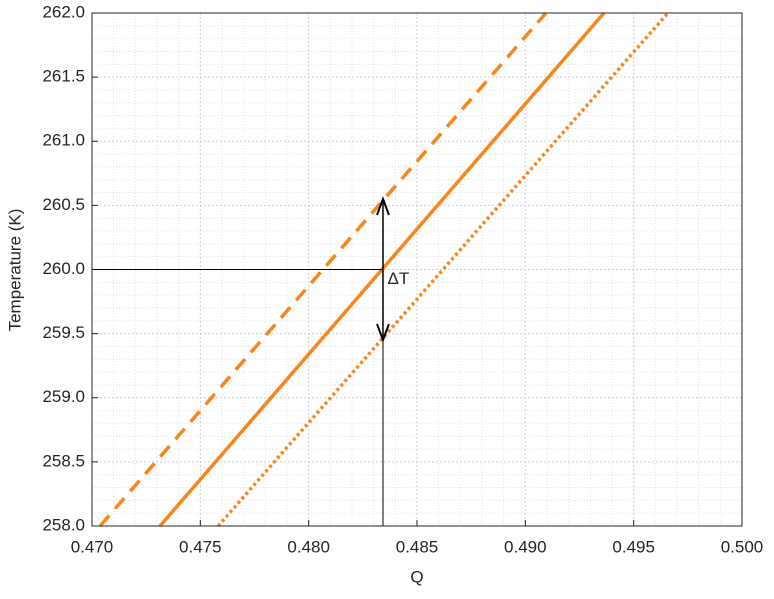 The image size is (774, 599). I want to click on x-axis-title: Q, so click(416, 576).